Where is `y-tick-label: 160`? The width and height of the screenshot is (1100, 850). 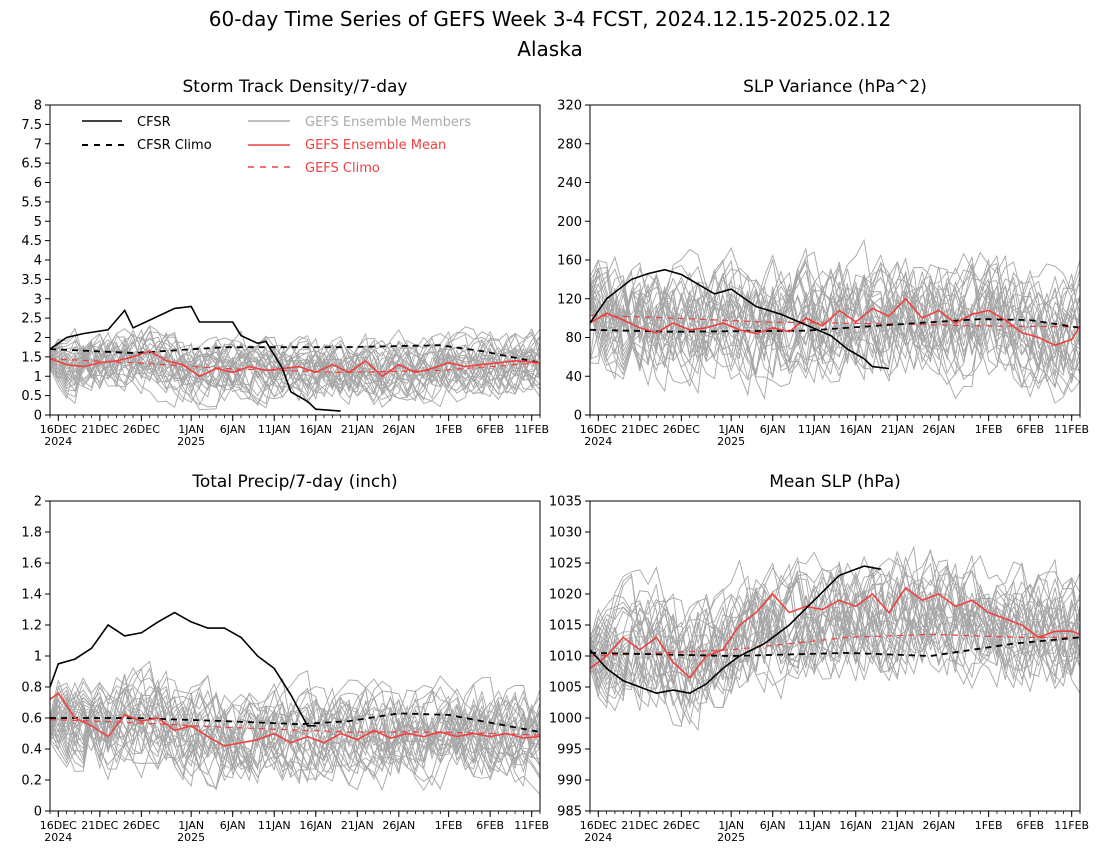 y-tick-label: 160 is located at coordinates (569, 261).